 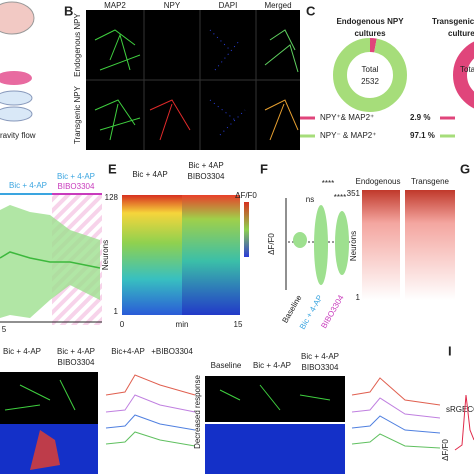 What do you see at coordinates (348, 135) in the screenshot?
I see `legend-label: NPY⁻ & MAP2⁺` at bounding box center [348, 135].